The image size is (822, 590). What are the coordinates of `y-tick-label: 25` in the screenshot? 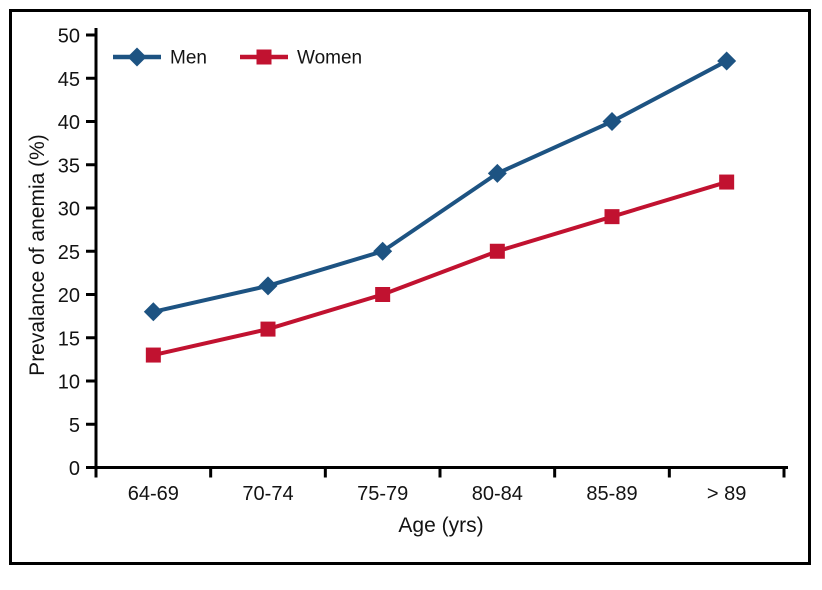 It's located at (69, 253).